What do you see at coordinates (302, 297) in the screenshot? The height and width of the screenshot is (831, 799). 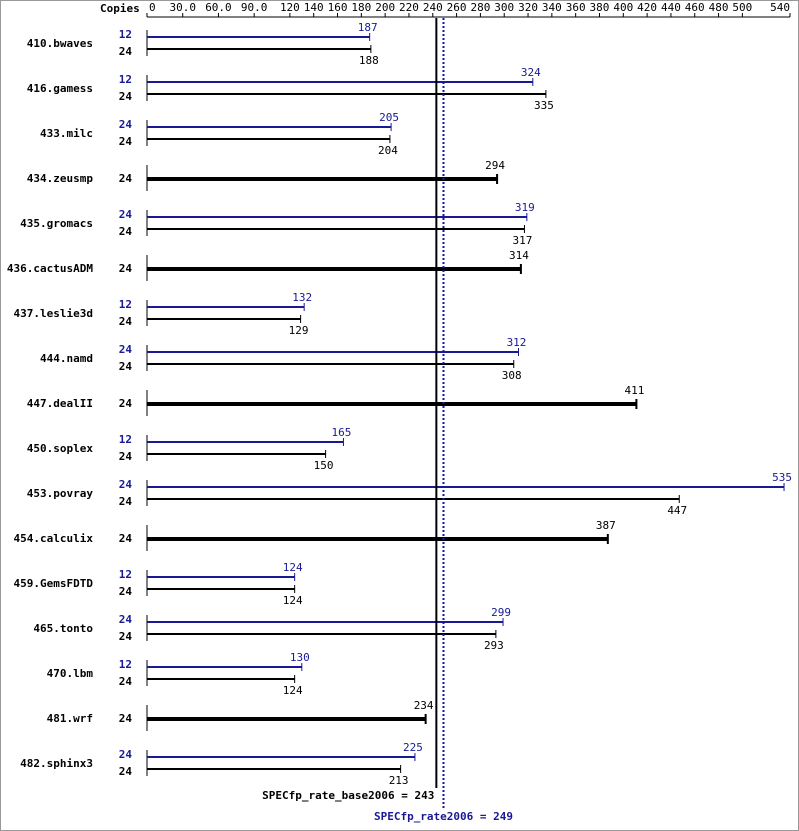 I see `value-label: 132` at bounding box center [302, 297].